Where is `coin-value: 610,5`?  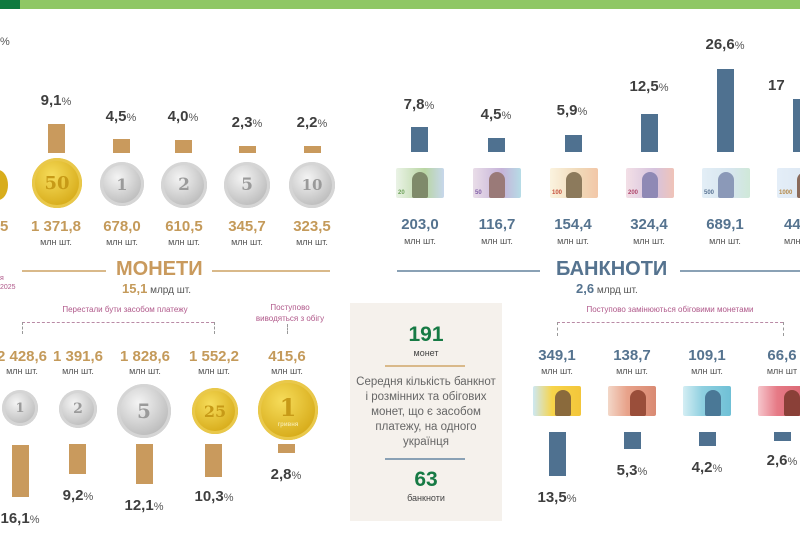 coin-value: 610,5 is located at coordinates (184, 226).